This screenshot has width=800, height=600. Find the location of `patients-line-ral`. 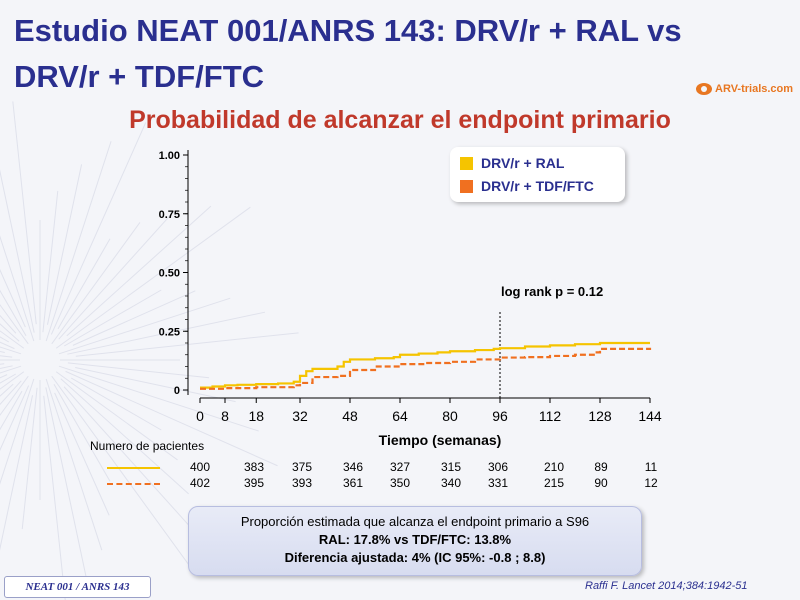

patients-line-ral is located at coordinates (133, 468).